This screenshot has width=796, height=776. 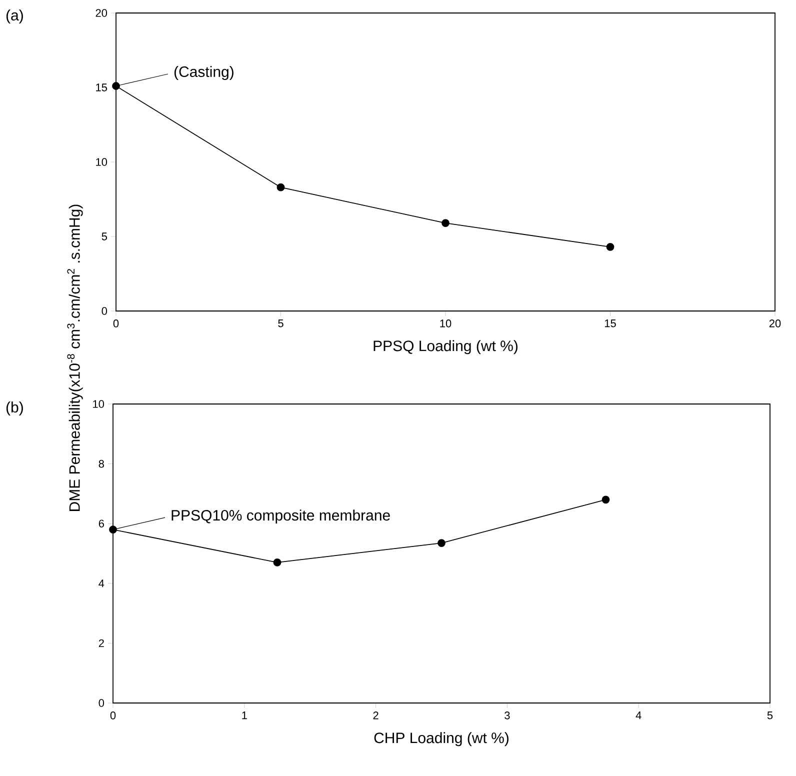 I want to click on x-axis-title: PPSQ Loading (wt %), so click(x=446, y=347).